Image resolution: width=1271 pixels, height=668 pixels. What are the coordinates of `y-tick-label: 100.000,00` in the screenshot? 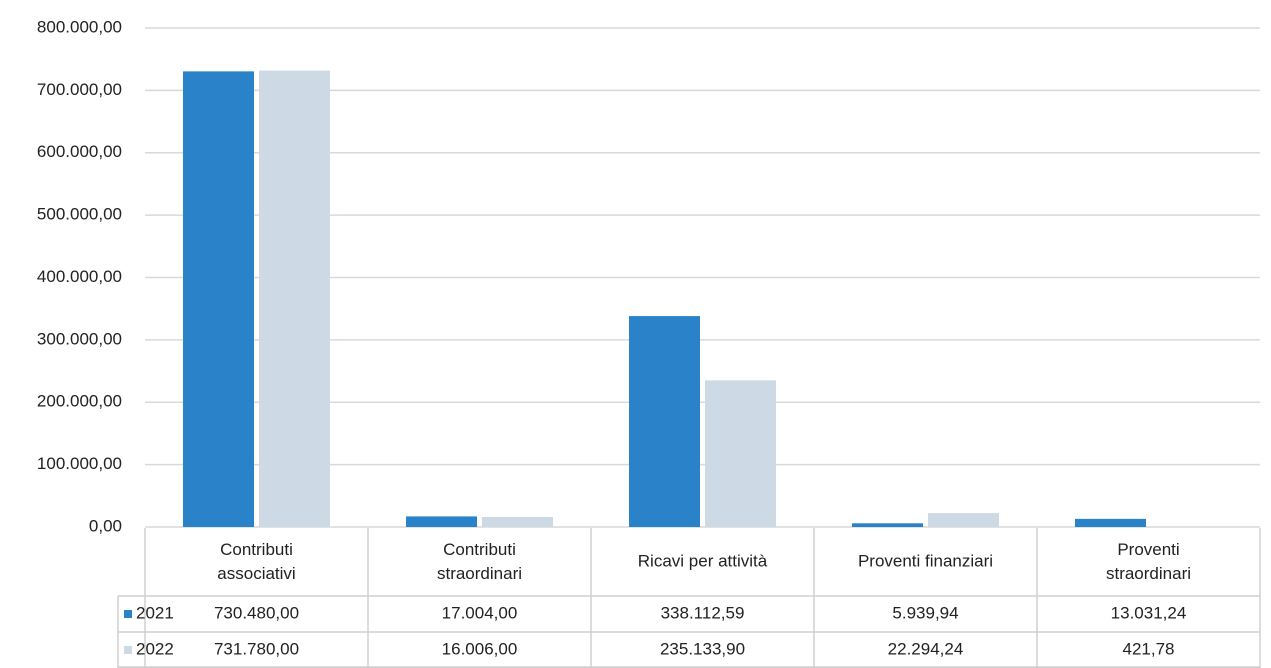 It's located at (79, 463).